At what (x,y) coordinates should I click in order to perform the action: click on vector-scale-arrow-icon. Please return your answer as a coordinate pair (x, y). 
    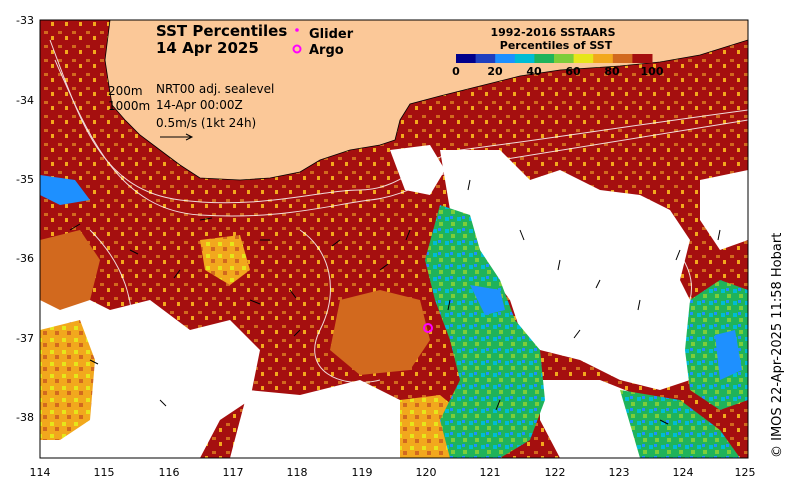
    Looking at the image, I should click on (177, 137).